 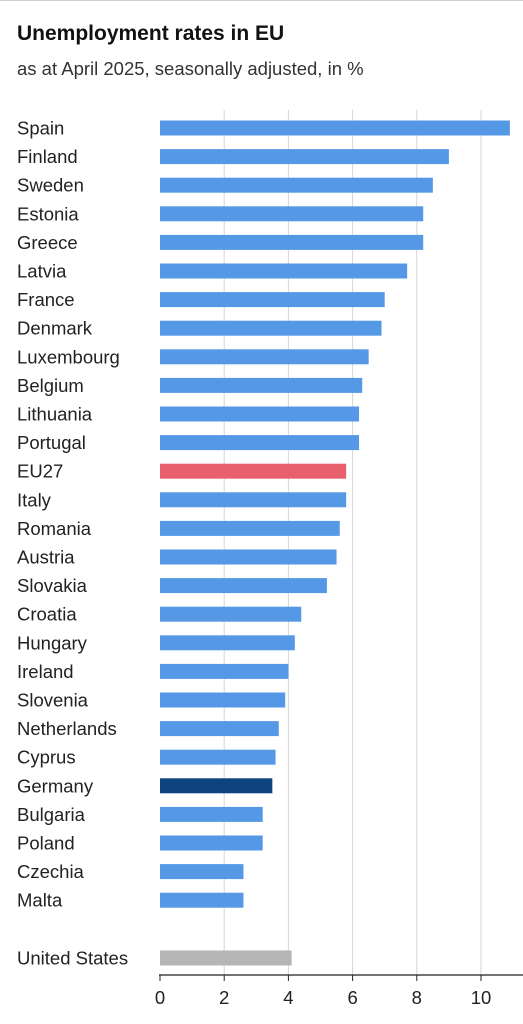 What do you see at coordinates (34, 499) in the screenshot?
I see `category-label: Italy` at bounding box center [34, 499].